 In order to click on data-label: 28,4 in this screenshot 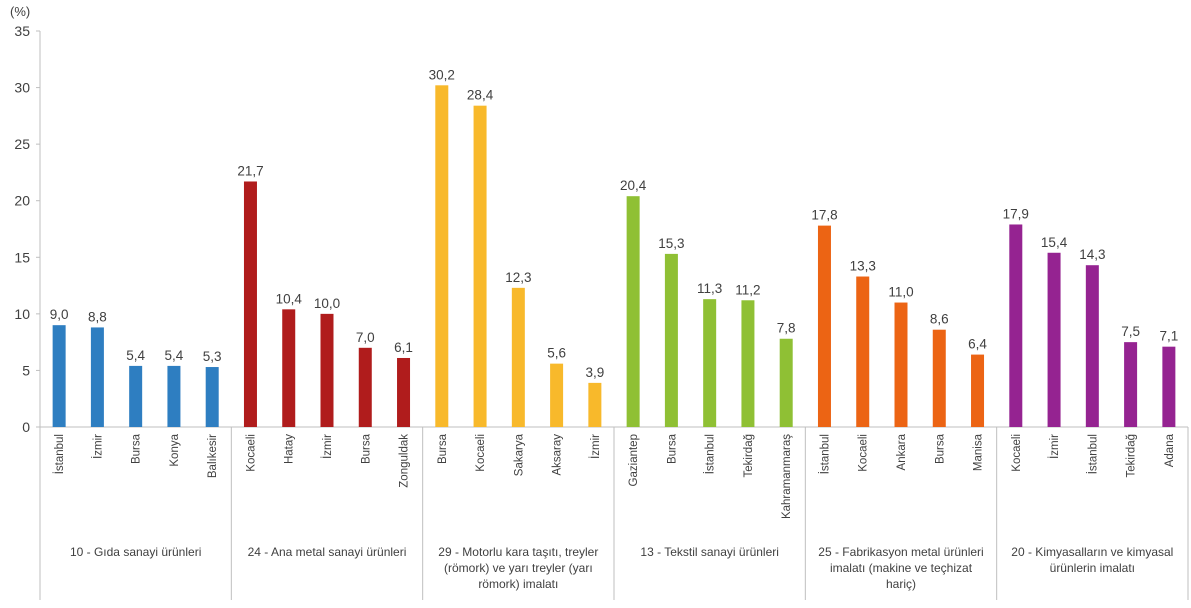, I will do `click(480, 95)`.